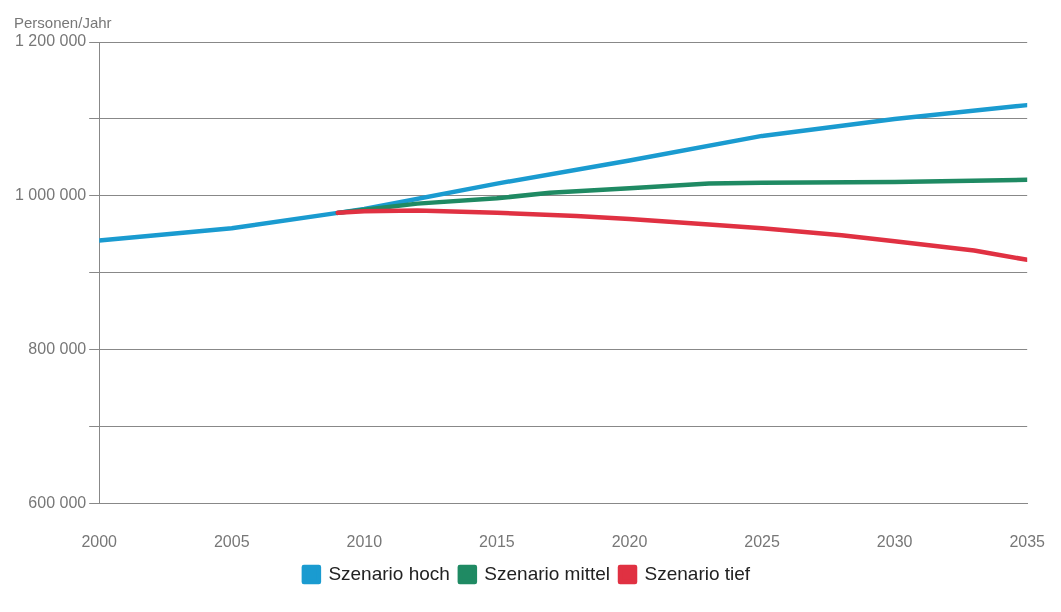 This screenshot has height=612, width=1061. What do you see at coordinates (762, 541) in the screenshot?
I see `x-tick-label: 2025` at bounding box center [762, 541].